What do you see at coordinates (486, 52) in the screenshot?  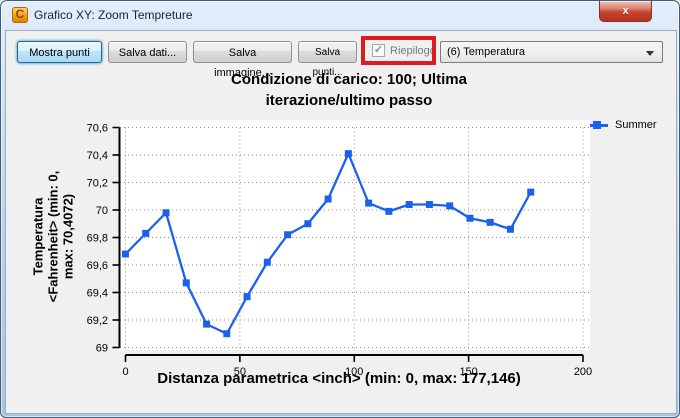 I see `quantity-dropdown-value: (6) Temperatura` at bounding box center [486, 52].